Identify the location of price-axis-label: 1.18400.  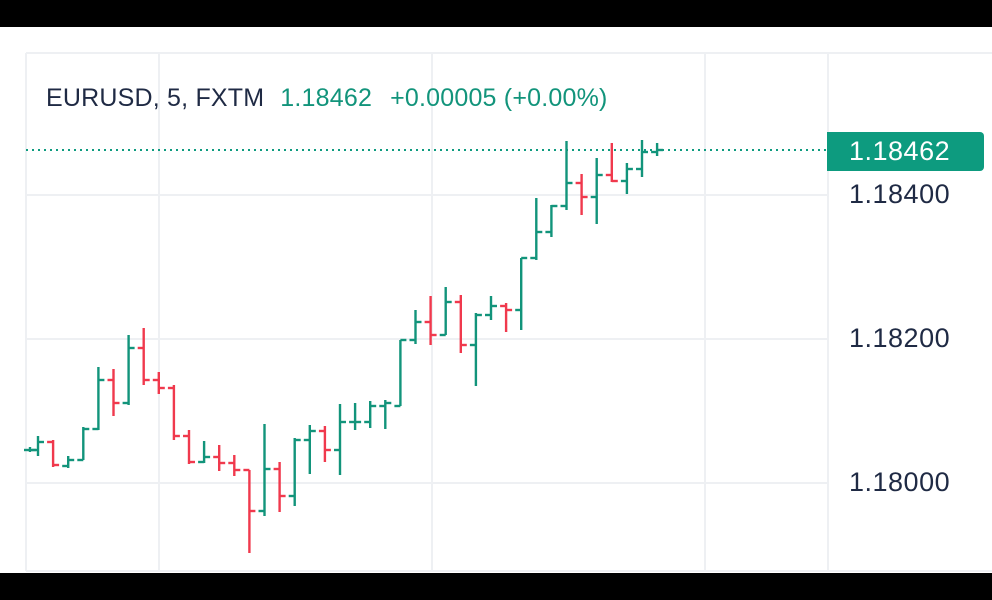
(900, 194).